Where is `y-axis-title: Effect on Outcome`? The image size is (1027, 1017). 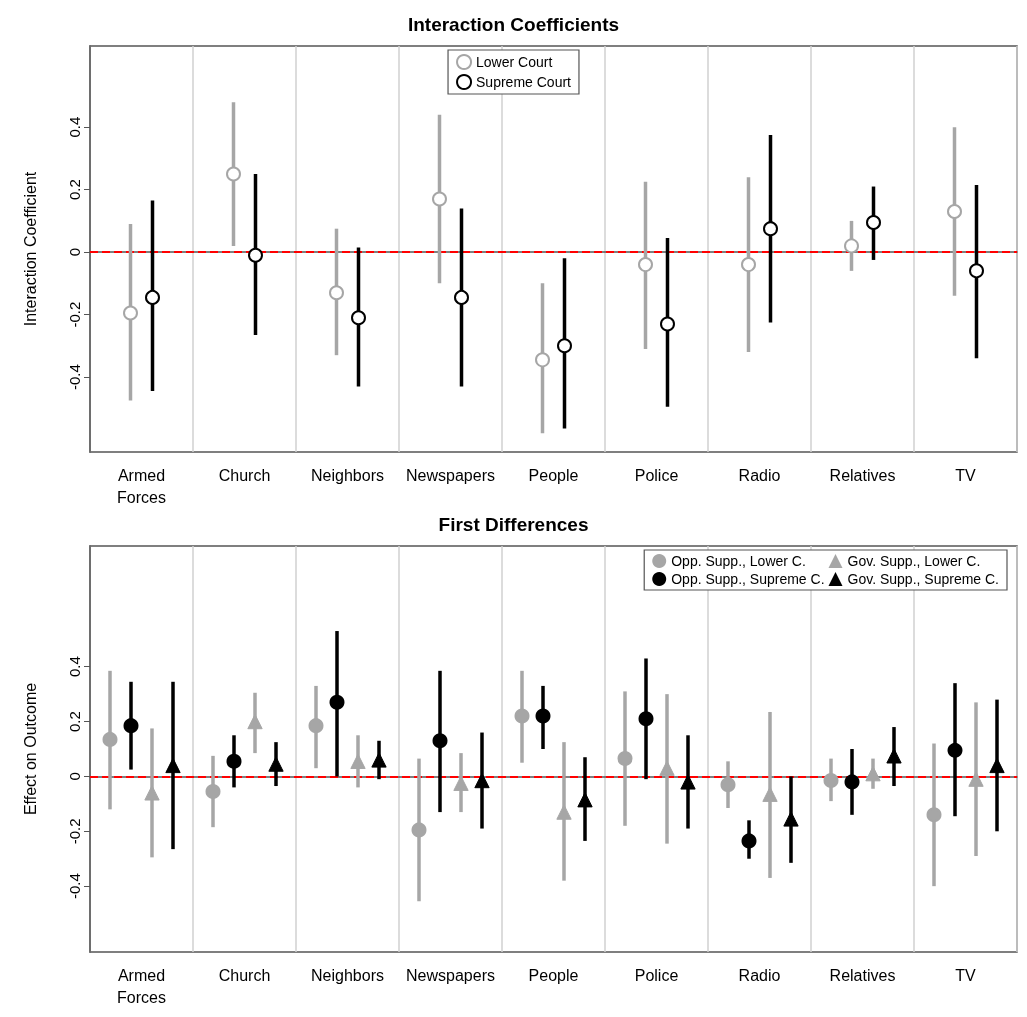 y-axis-title: Effect on Outcome is located at coordinates (30, 749).